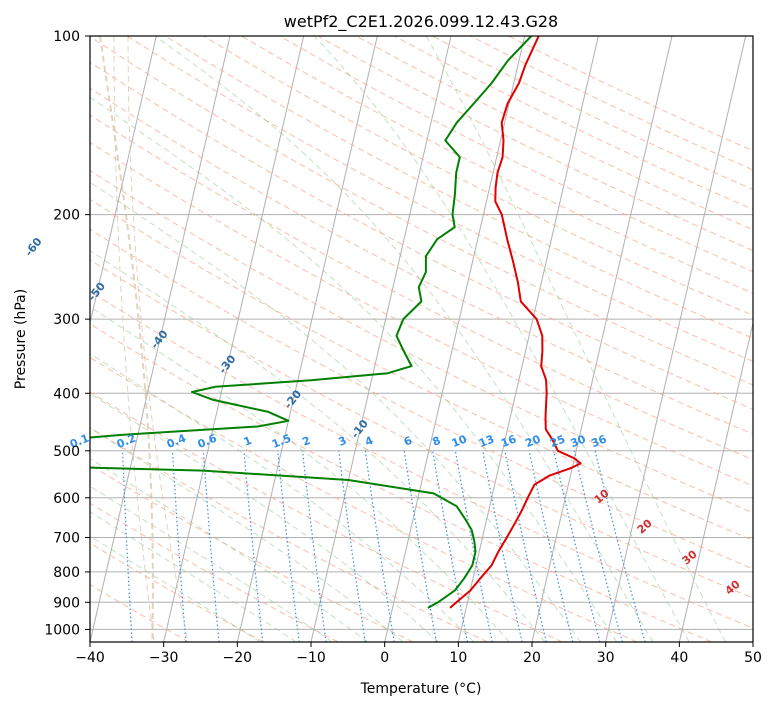  Describe the element at coordinates (66, 394) in the screenshot. I see `y-tick-label: 400` at that location.